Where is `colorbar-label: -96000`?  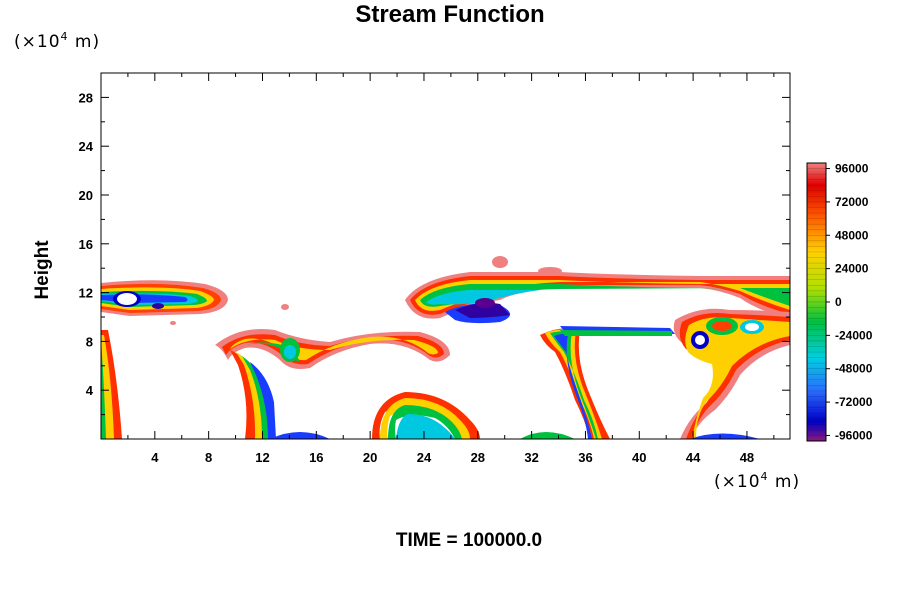
colorbar-label: -96000 is located at coordinates (854, 435).